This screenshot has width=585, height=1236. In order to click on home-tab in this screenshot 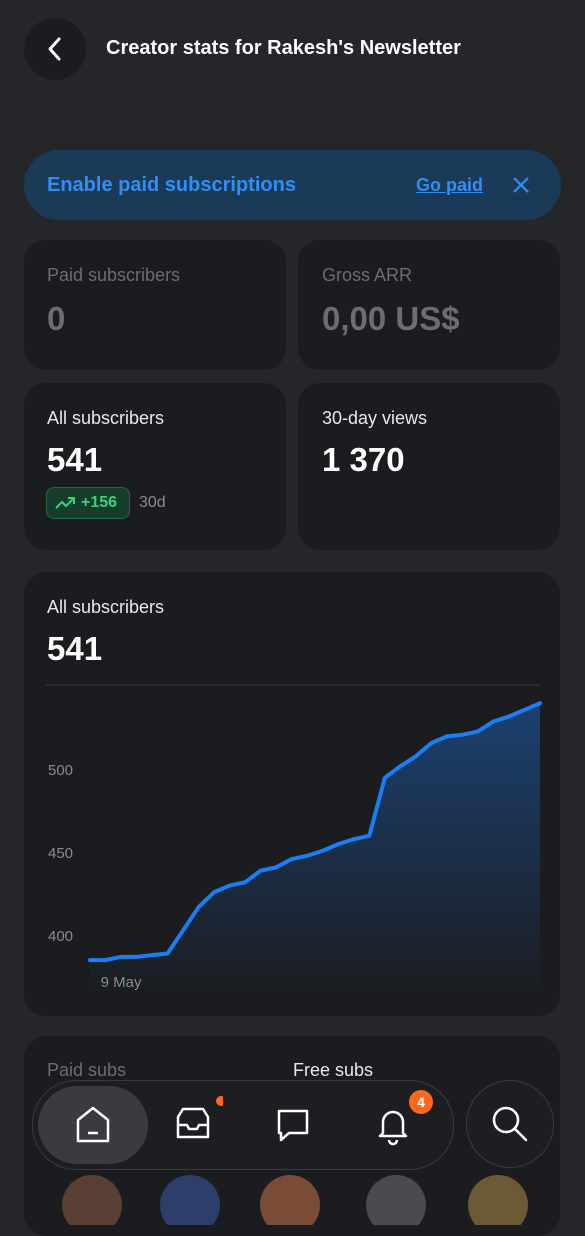, I will do `click(93, 1125)`.